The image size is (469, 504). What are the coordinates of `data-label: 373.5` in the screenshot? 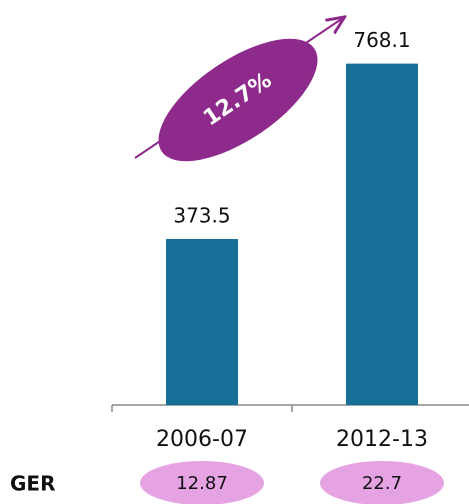 It's located at (201, 216).